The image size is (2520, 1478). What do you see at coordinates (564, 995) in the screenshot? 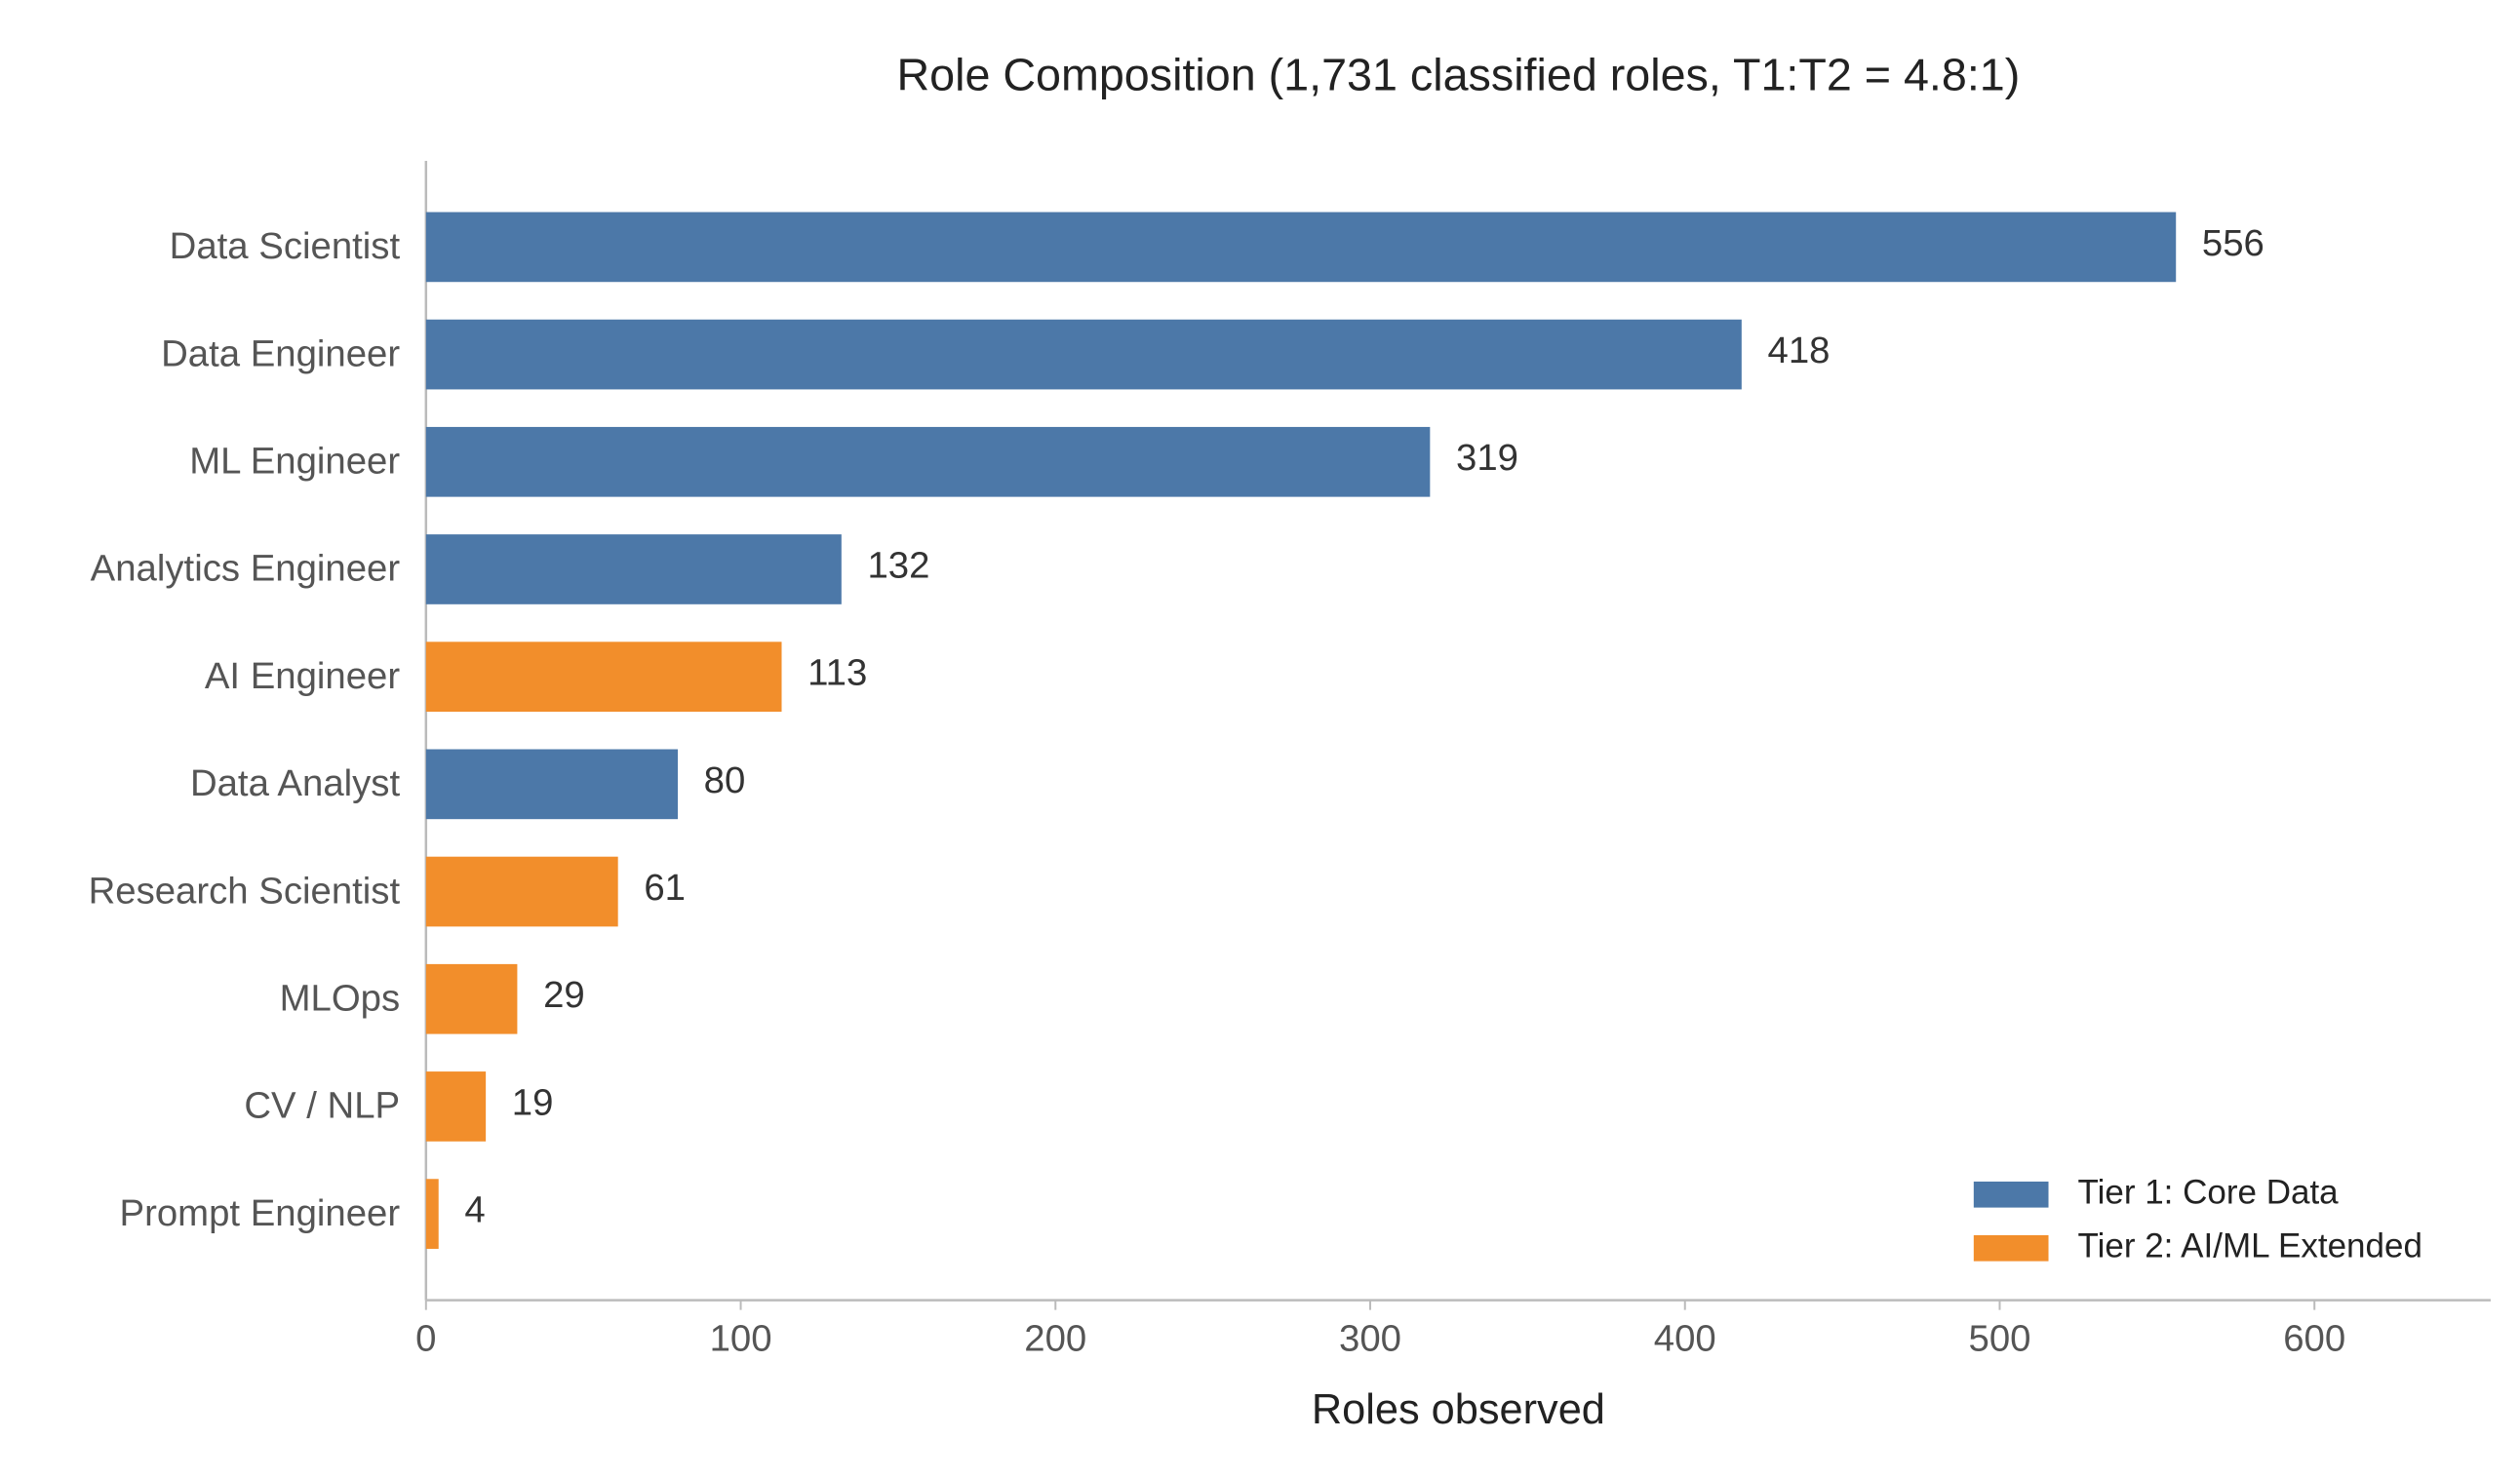
I see `value-label: 29` at bounding box center [564, 995].